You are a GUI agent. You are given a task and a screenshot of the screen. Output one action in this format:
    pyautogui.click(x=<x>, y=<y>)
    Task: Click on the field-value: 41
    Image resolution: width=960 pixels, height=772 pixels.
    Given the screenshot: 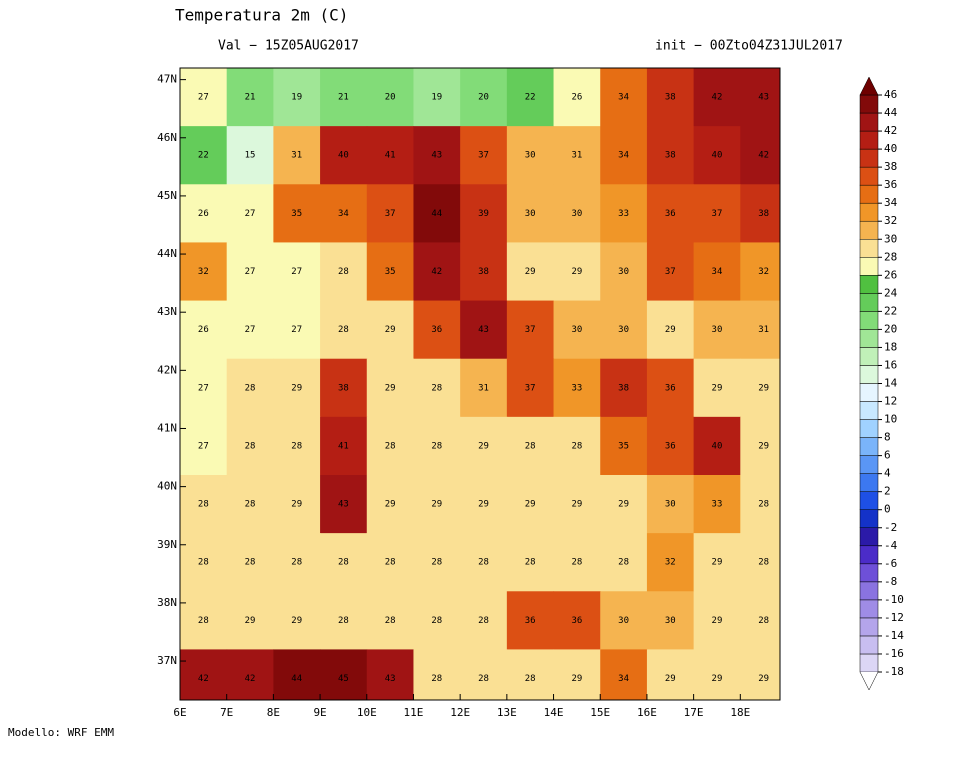 What is the action you would take?
    pyautogui.click(x=343, y=446)
    